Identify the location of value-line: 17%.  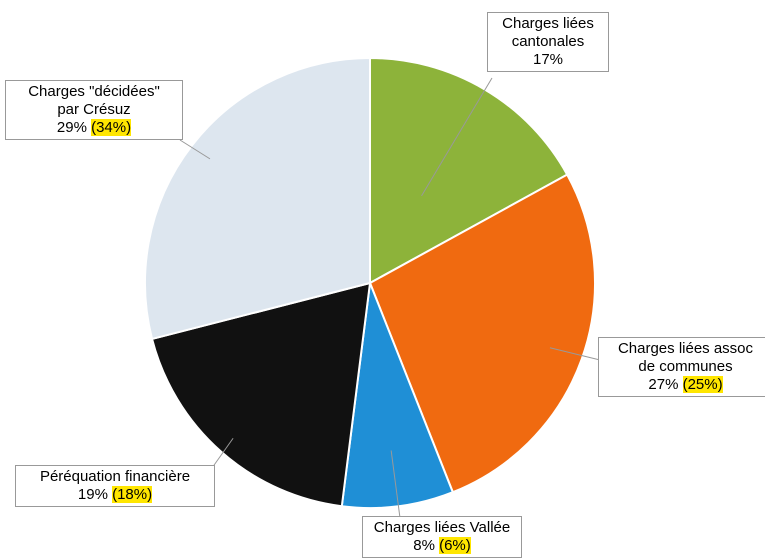
(548, 60).